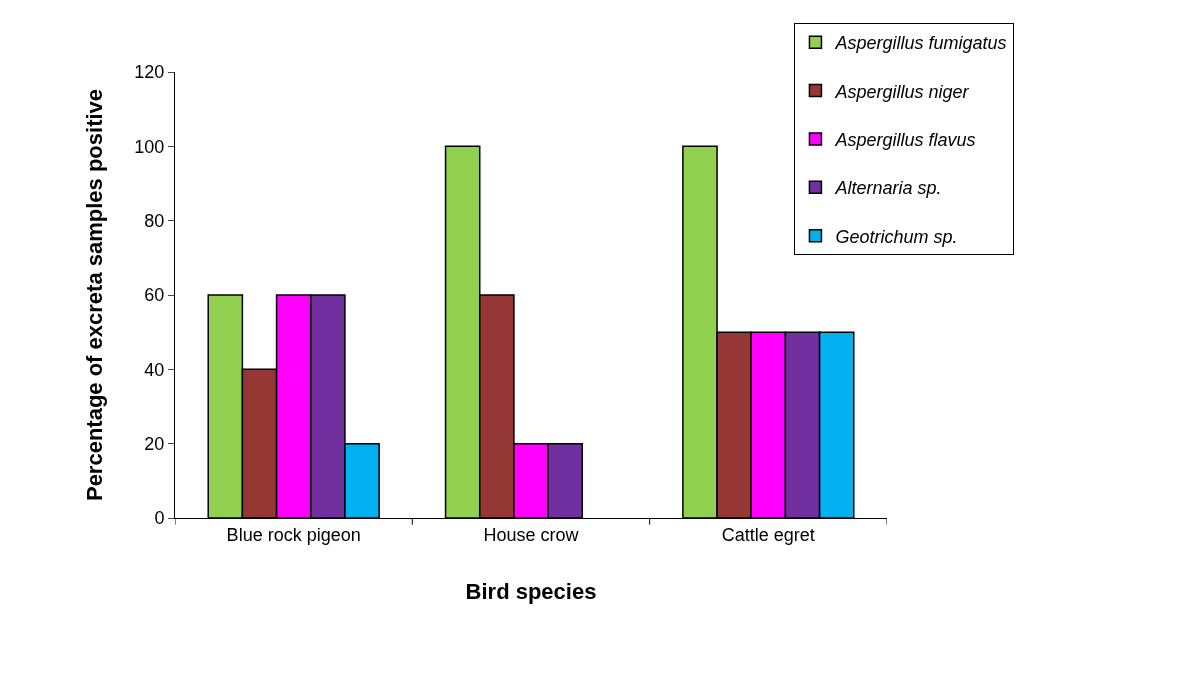 This screenshot has height=689, width=1181. What do you see at coordinates (154, 220) in the screenshot?
I see `y-tick-label: 80` at bounding box center [154, 220].